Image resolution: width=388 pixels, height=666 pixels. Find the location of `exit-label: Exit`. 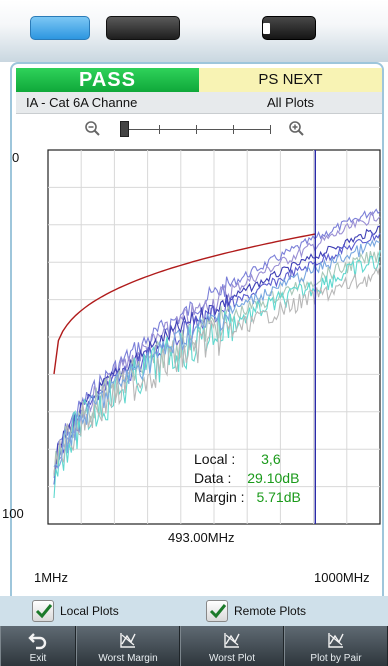

exit-label: Exit is located at coordinates (38, 658).